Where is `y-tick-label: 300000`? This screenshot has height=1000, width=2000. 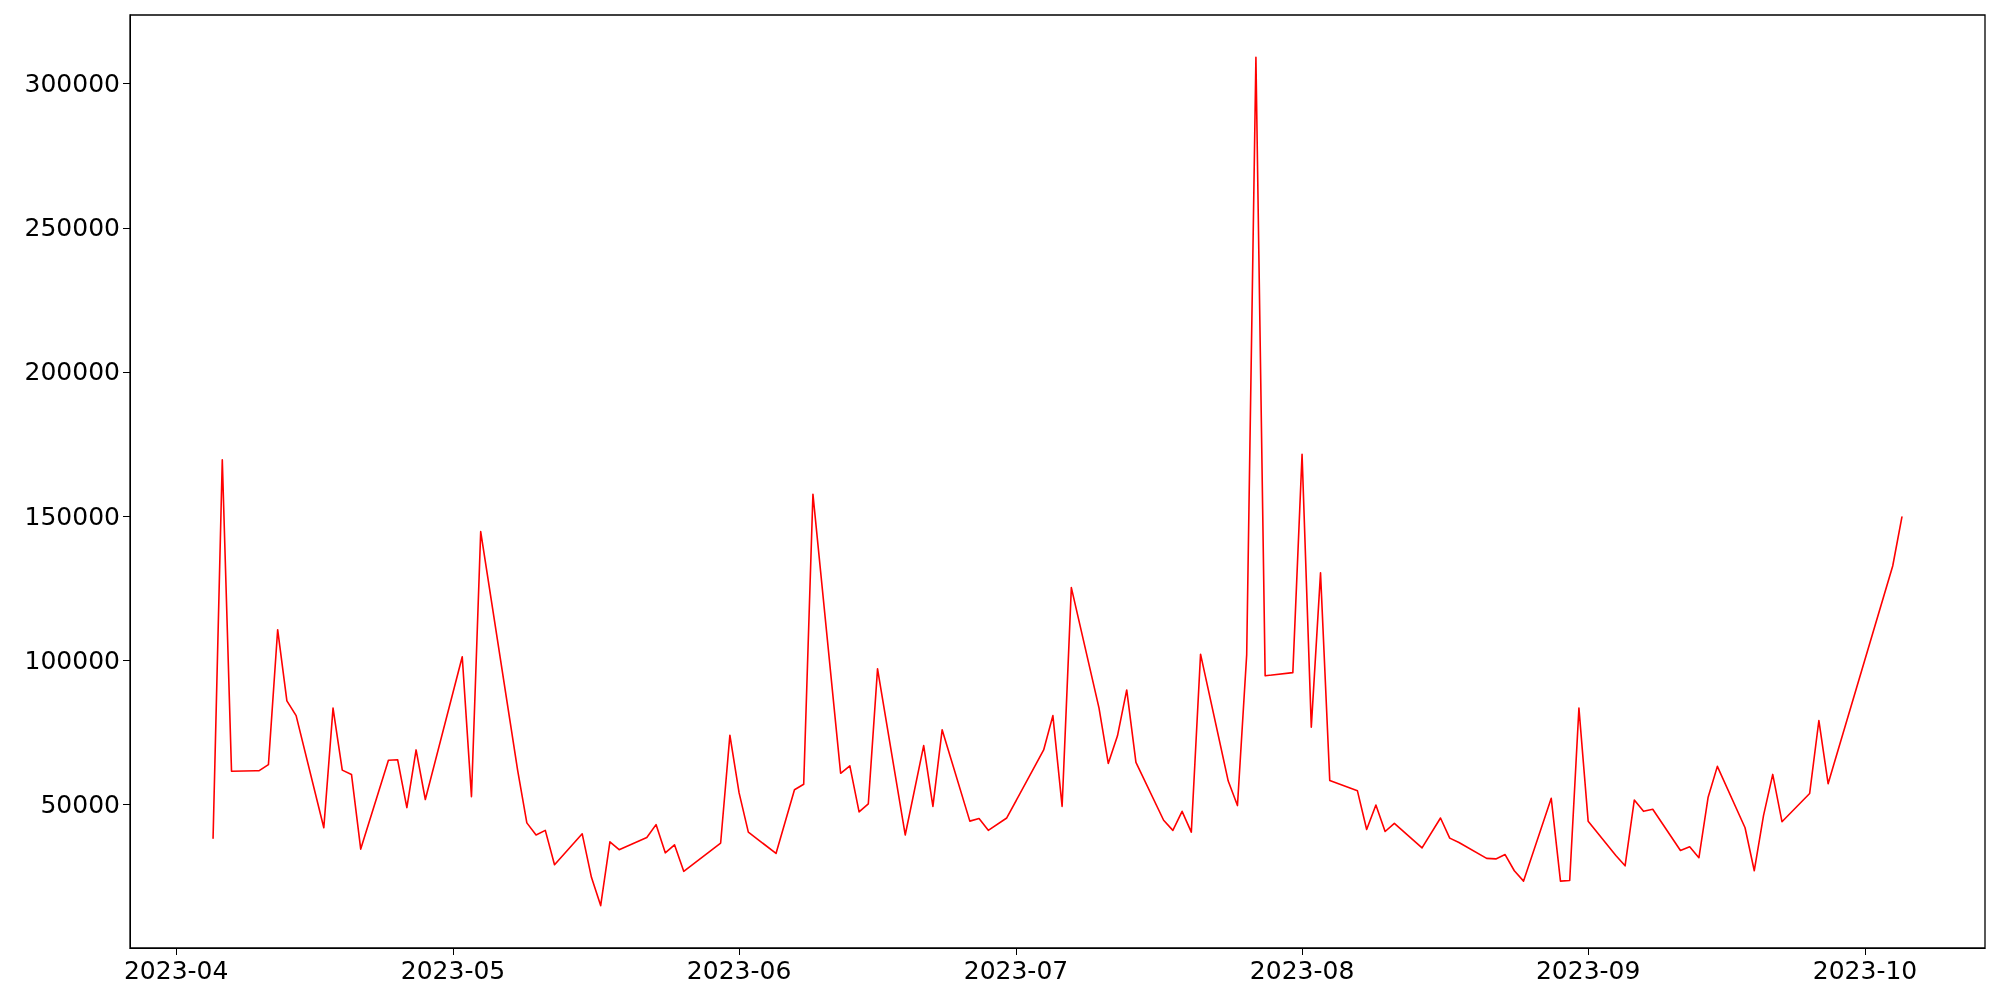 y-tick-label: 300000 is located at coordinates (72, 84).